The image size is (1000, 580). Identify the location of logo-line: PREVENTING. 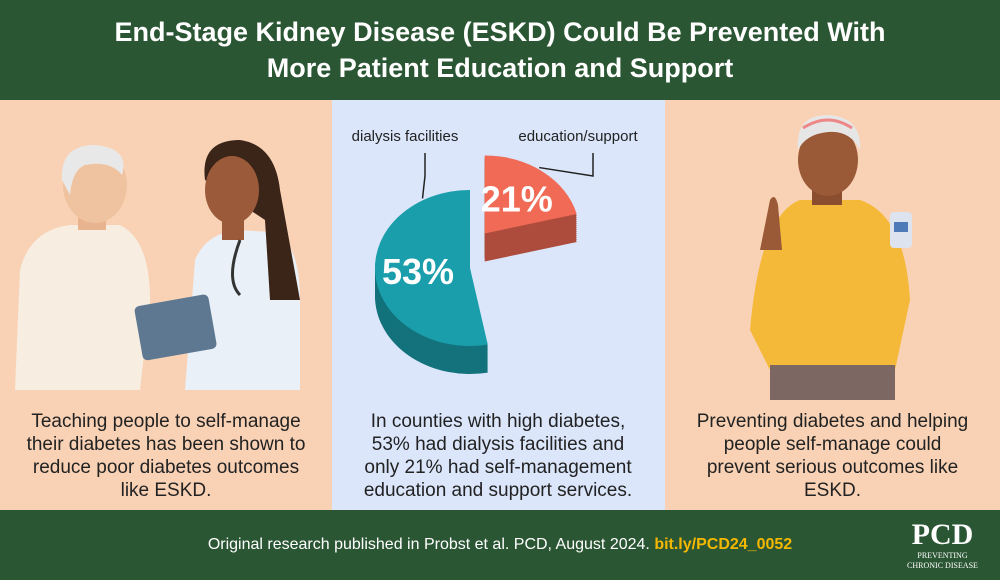
(942, 555).